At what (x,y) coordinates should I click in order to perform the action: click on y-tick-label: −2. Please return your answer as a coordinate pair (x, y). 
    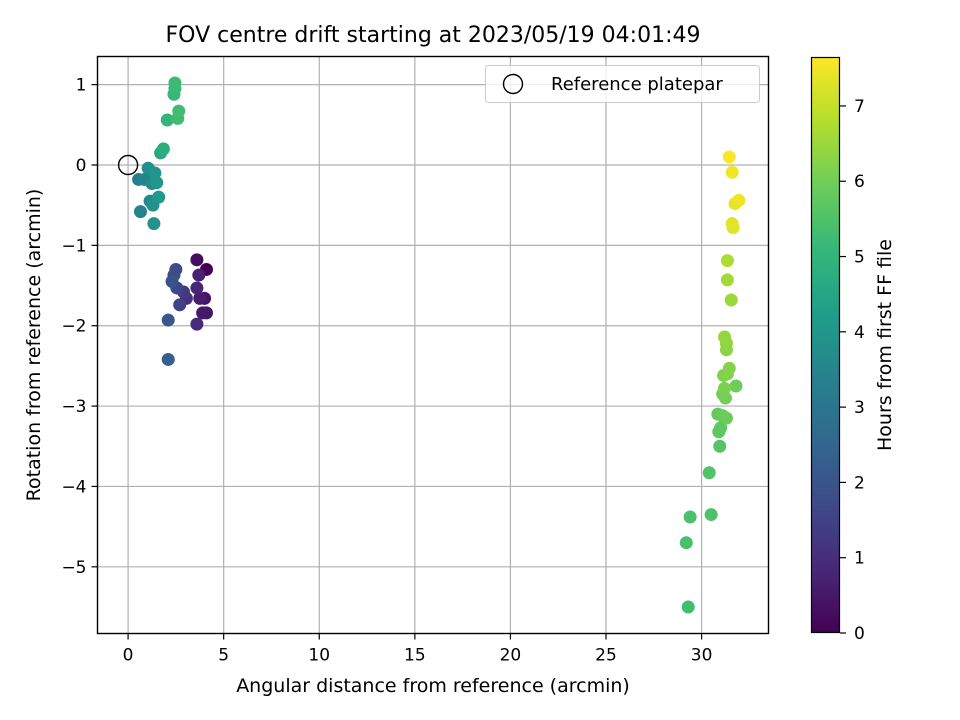
    Looking at the image, I should click on (73, 327).